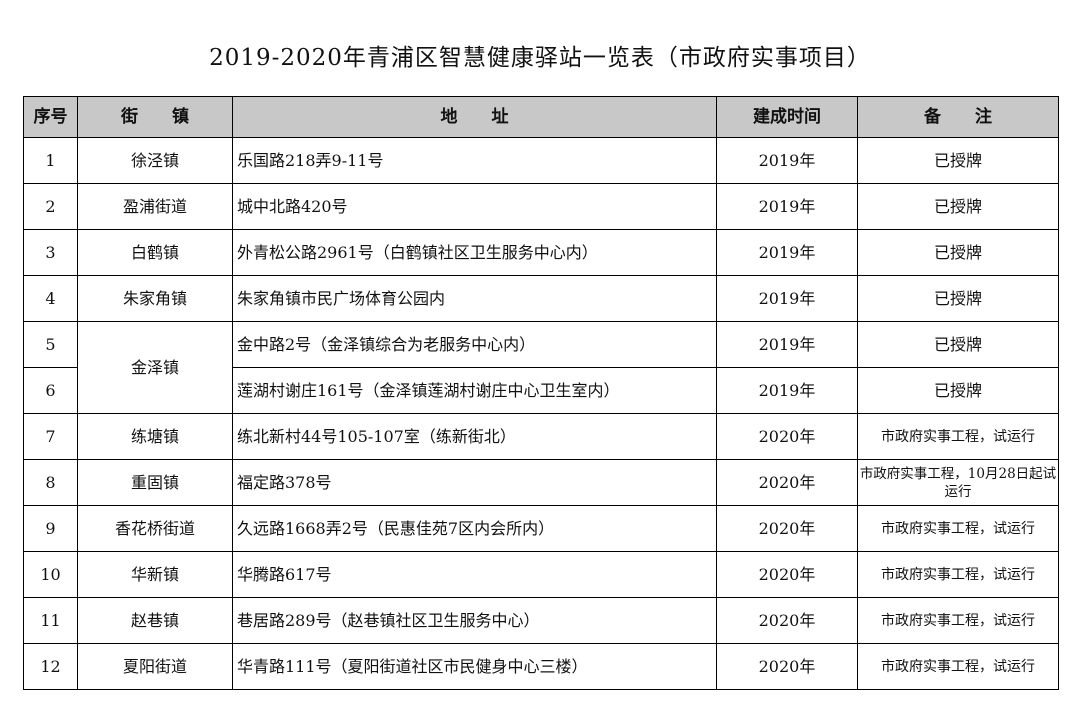  Describe the element at coordinates (50, 436) in the screenshot. I see `cell-no: 7` at that location.